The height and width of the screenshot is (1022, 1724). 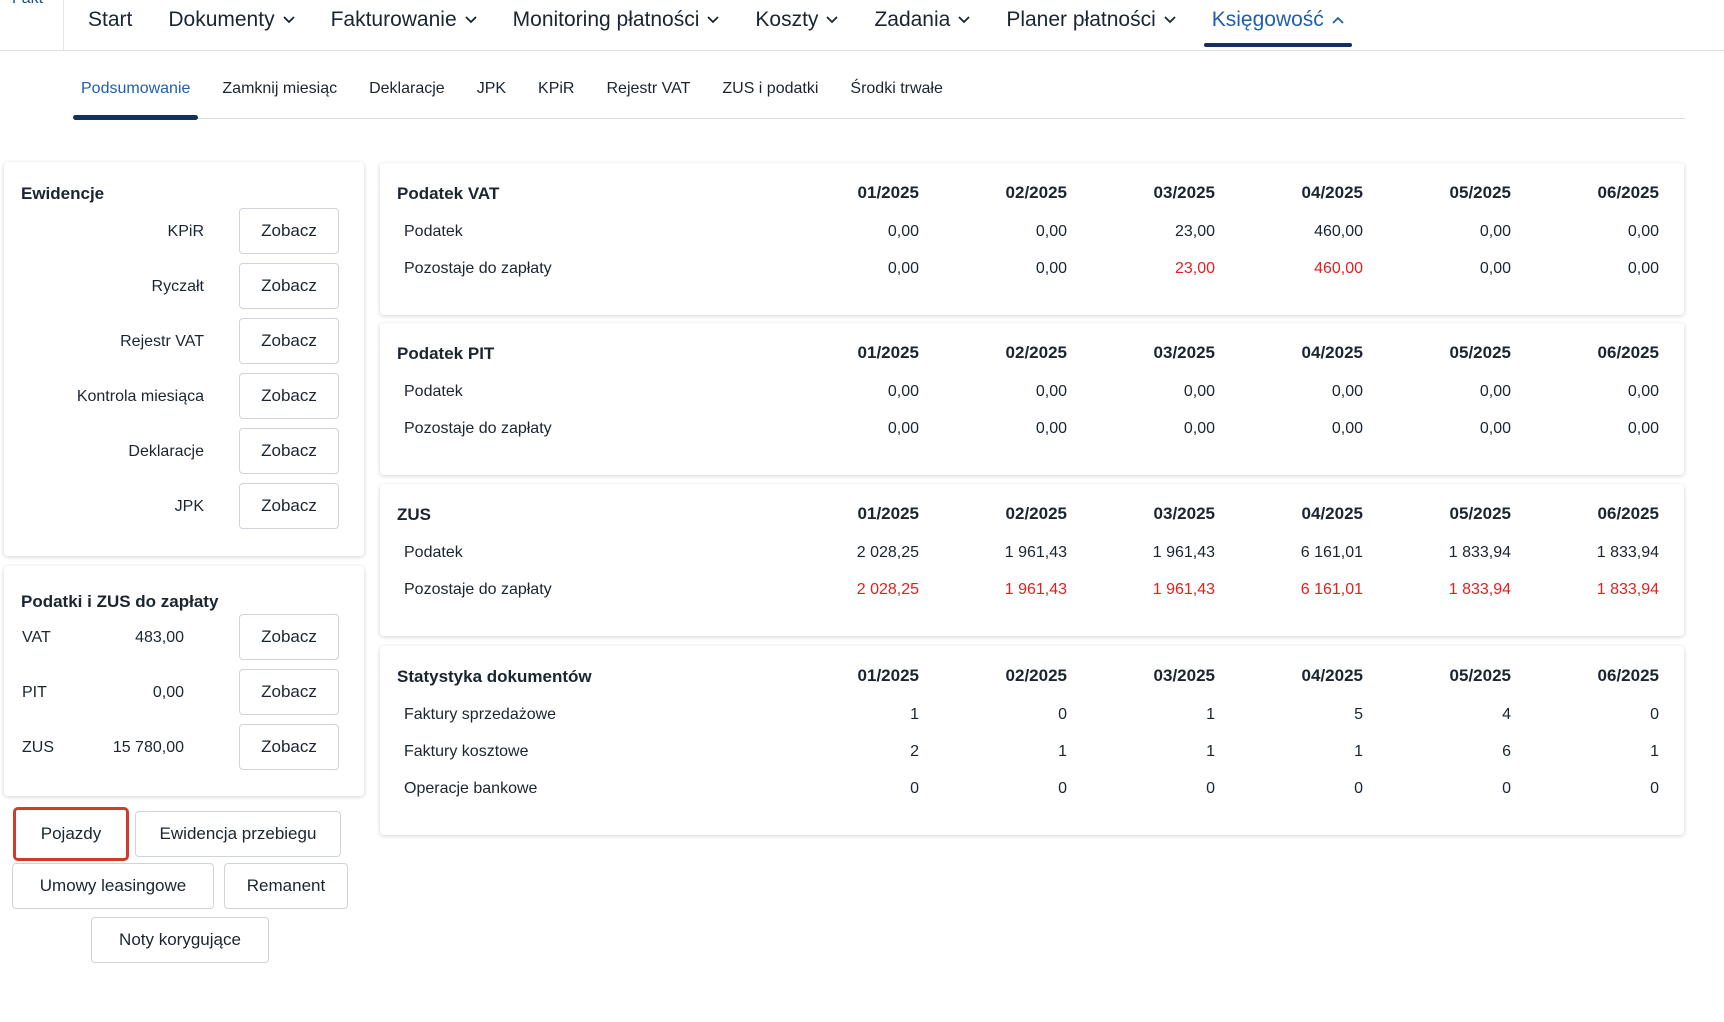 I want to click on subnav-tab-5: Rejestr VAT, so click(x=648, y=88).